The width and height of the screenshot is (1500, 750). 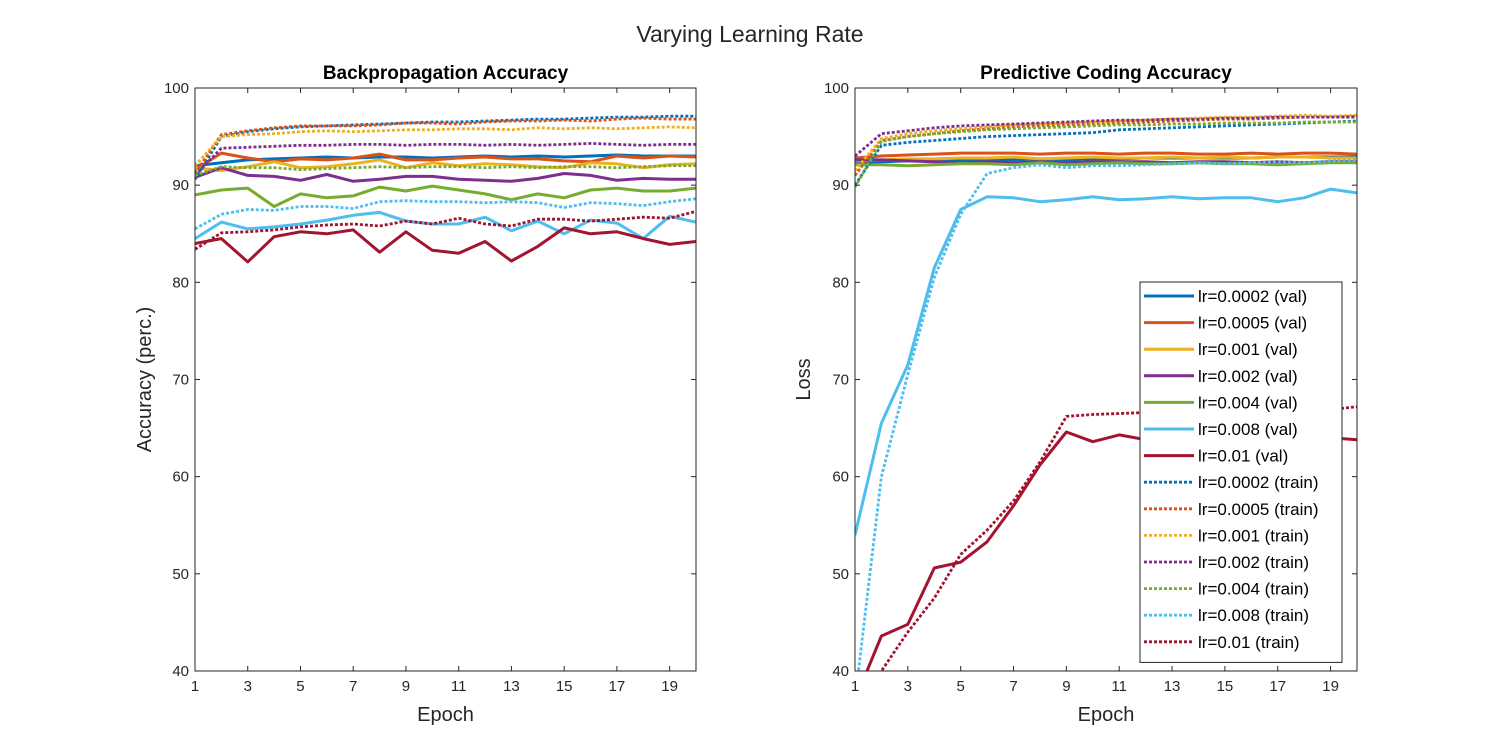 I want to click on series-group, so click(x=445, y=189).